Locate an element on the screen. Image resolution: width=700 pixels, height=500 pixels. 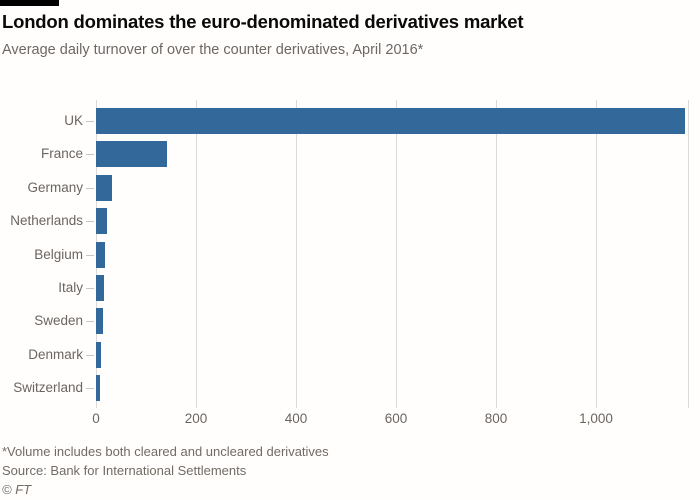
bar-sweden is located at coordinates (99, 321).